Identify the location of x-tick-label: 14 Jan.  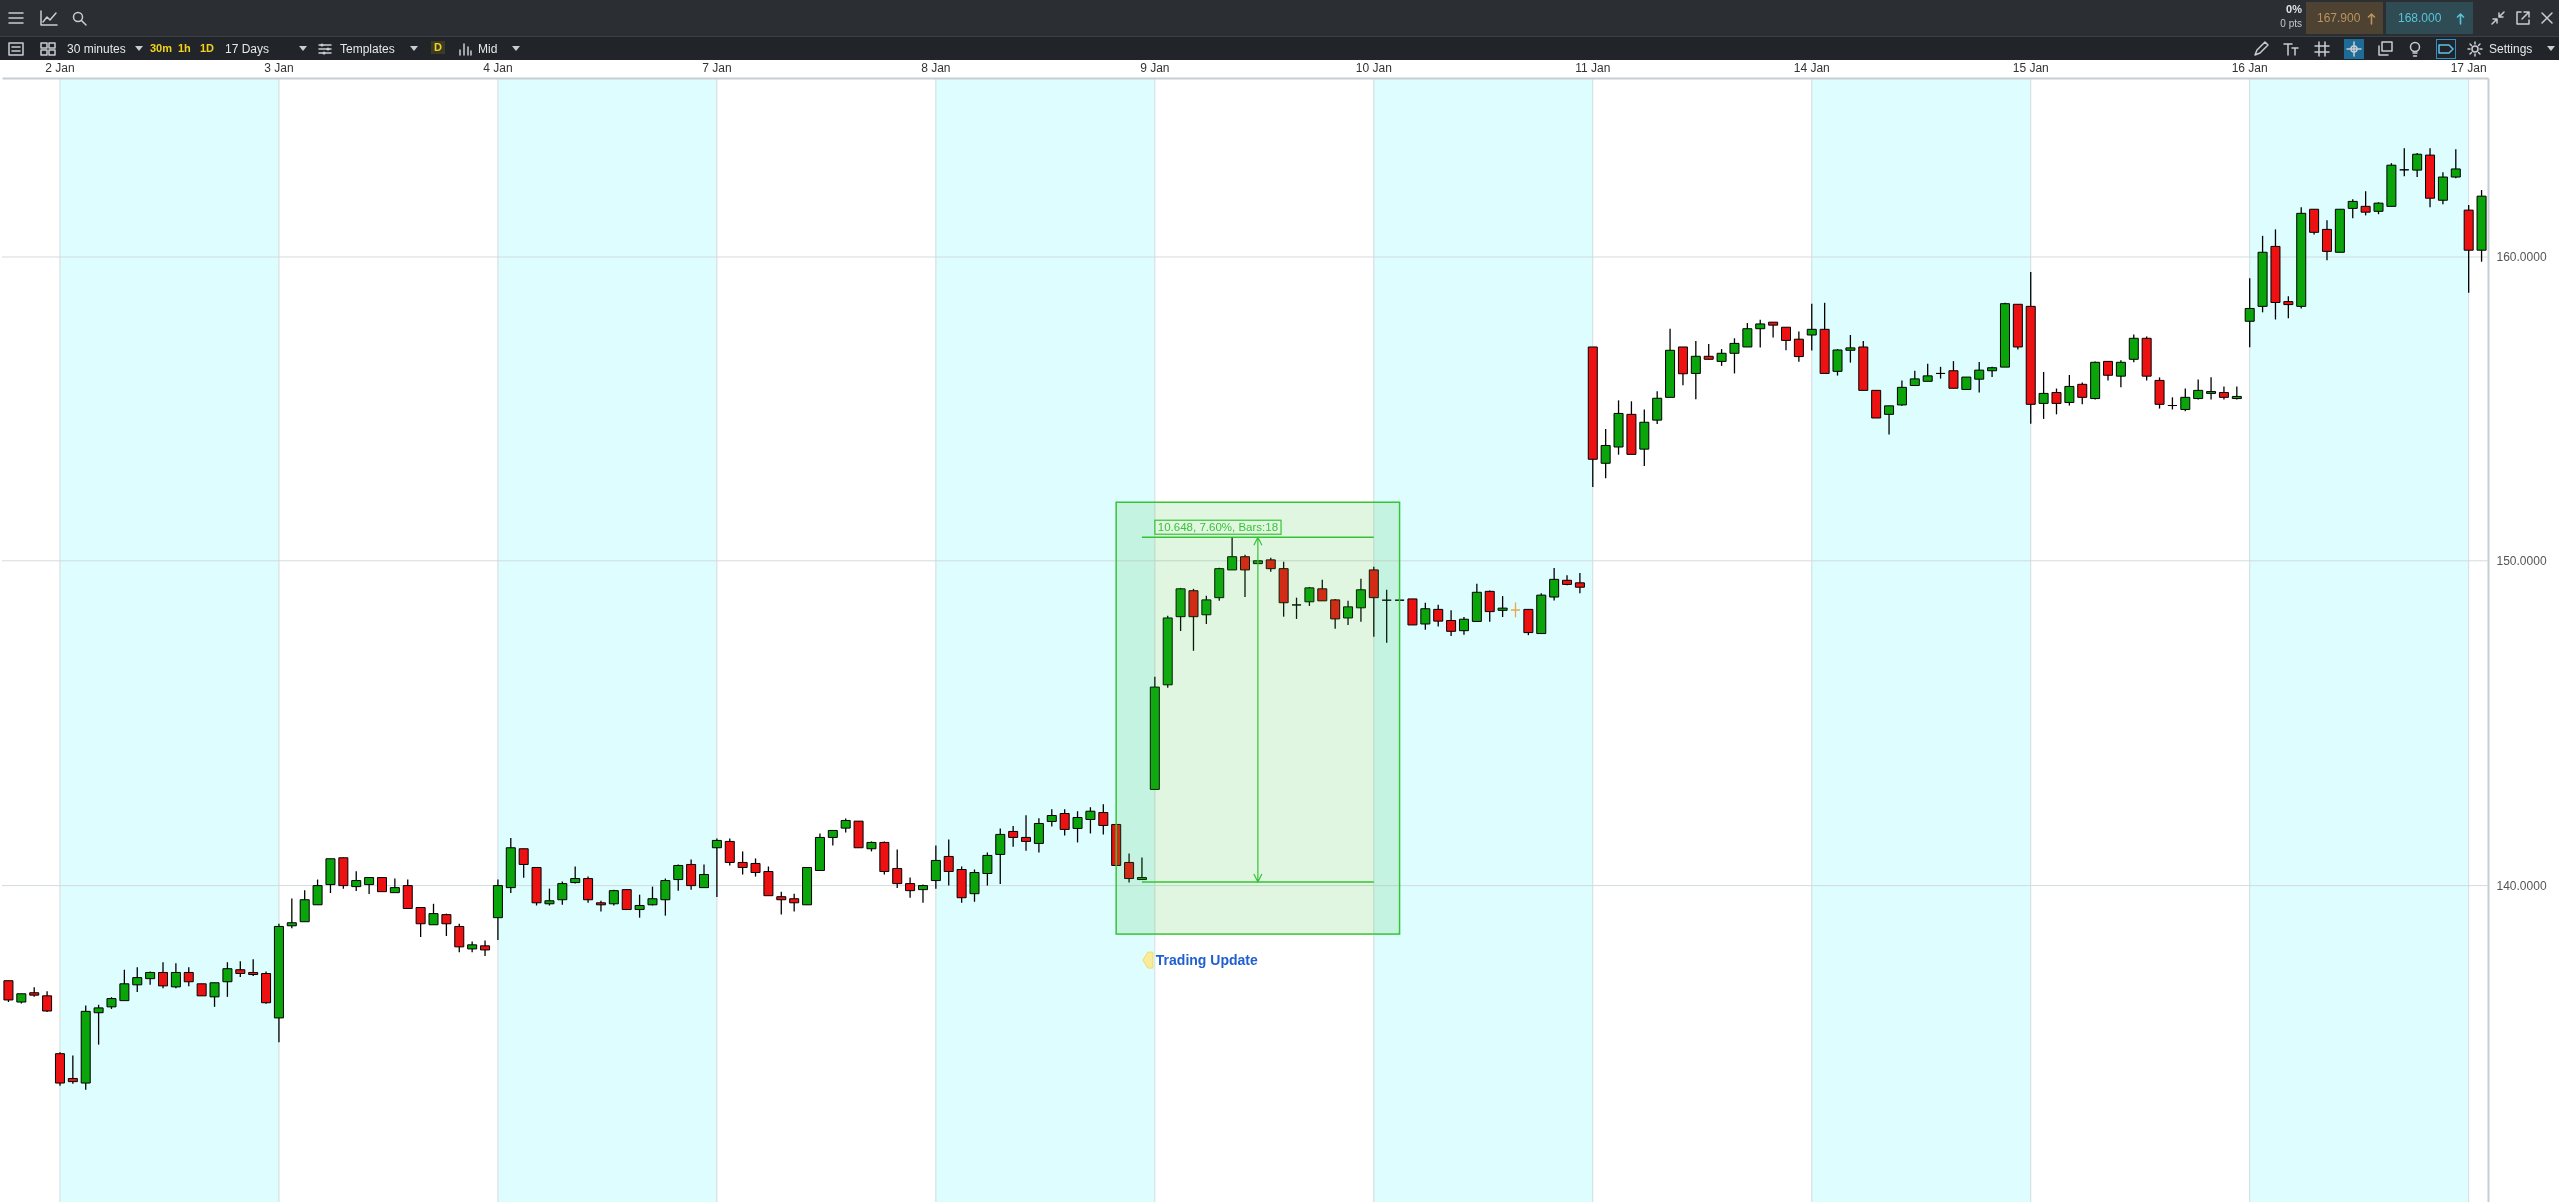
(1811, 67).